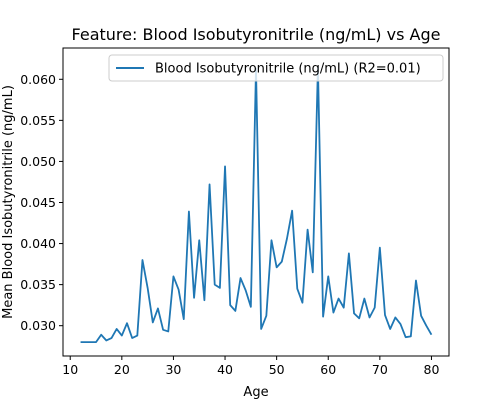  I want to click on x-tick-label: 70, so click(380, 369).